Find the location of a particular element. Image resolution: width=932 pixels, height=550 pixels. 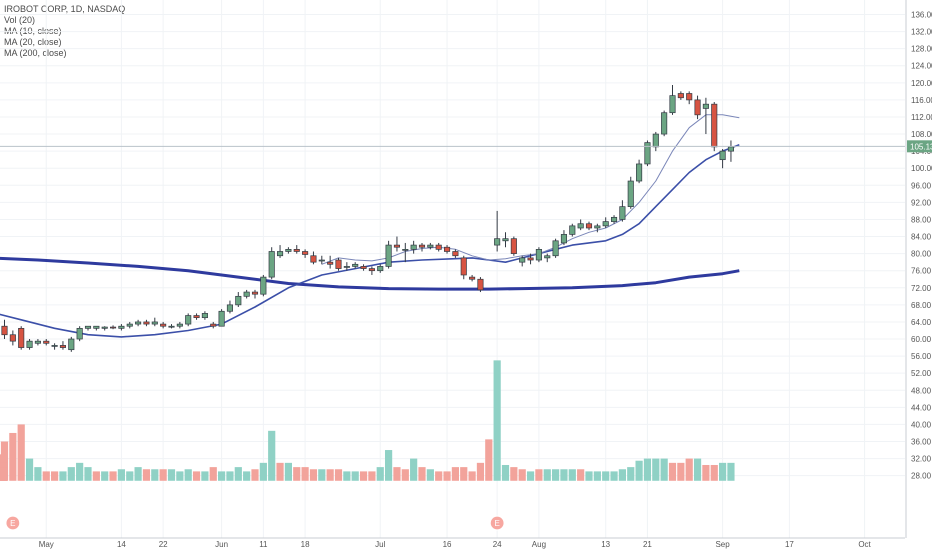

price-tick-label: 68.00 is located at coordinates (921, 305).